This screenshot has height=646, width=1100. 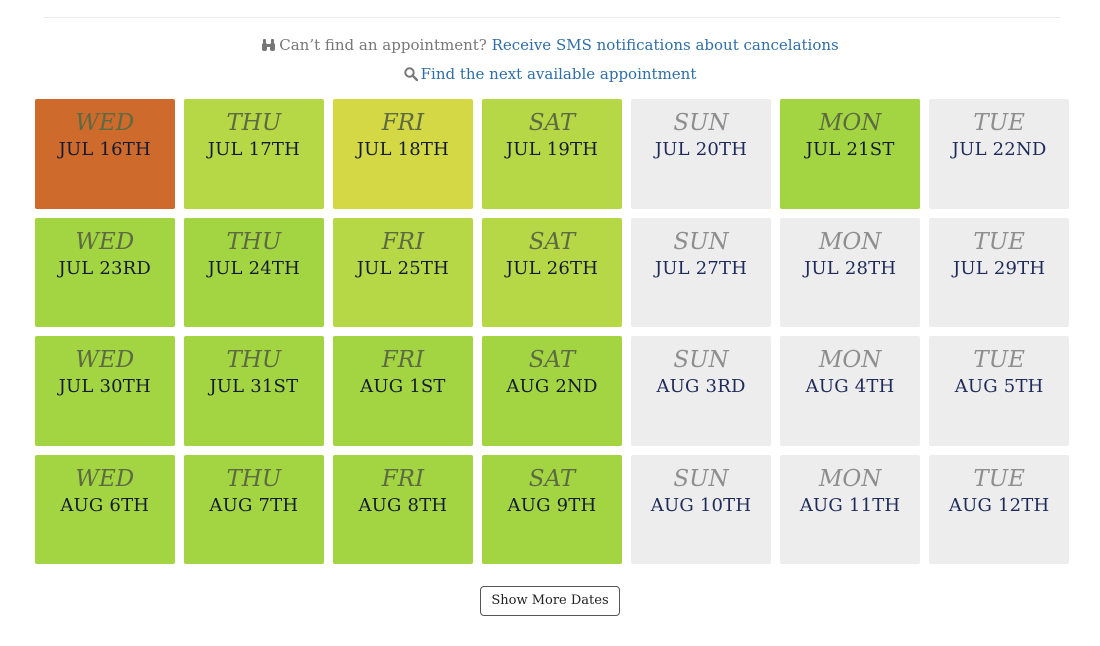 I want to click on day-cell: TUE AUG 12TH, so click(x=999, y=509).